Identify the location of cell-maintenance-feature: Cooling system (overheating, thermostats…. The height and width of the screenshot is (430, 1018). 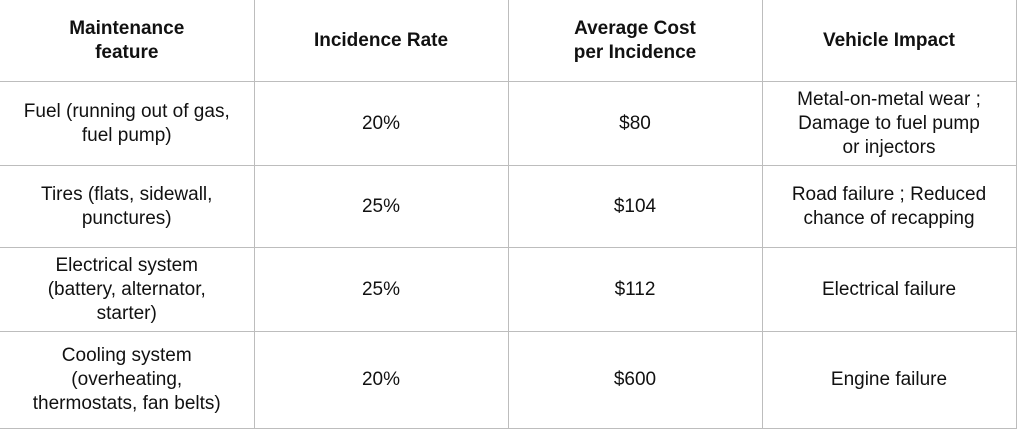
(127, 380).